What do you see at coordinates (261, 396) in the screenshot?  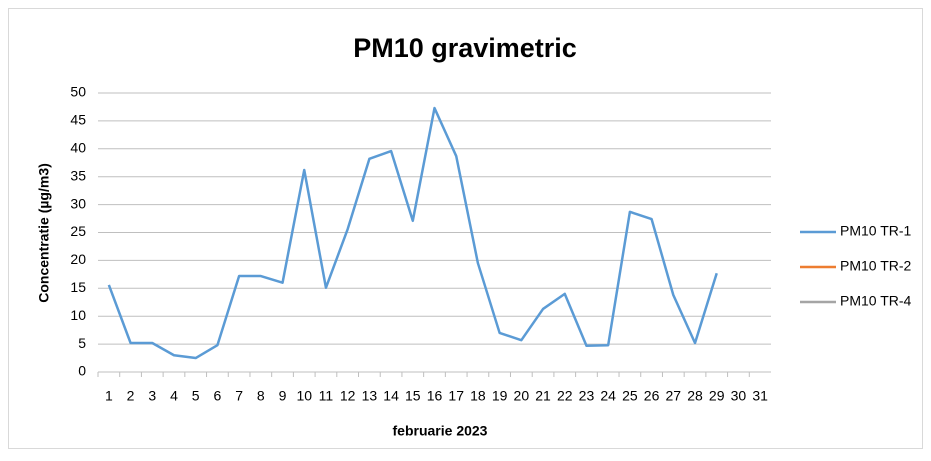 I see `x-tick-label: 8` at bounding box center [261, 396].